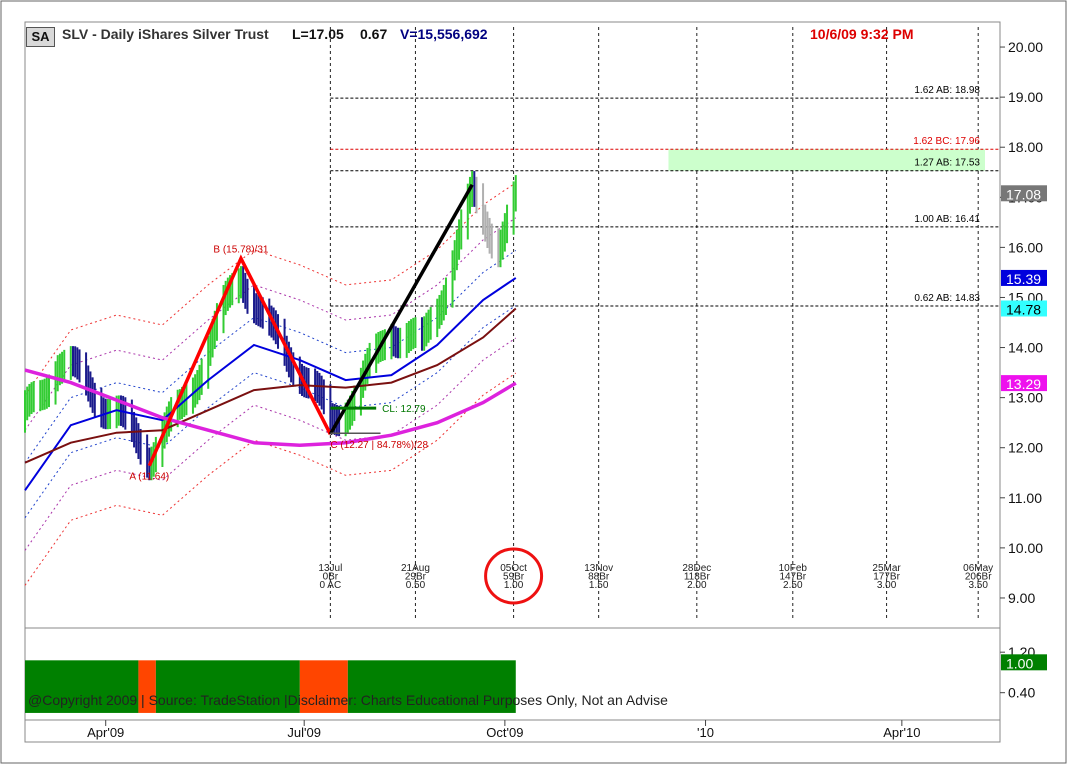 The image size is (1071, 768). Describe the element at coordinates (886, 577) in the screenshot. I see `time-projection-label: 177Br` at that location.